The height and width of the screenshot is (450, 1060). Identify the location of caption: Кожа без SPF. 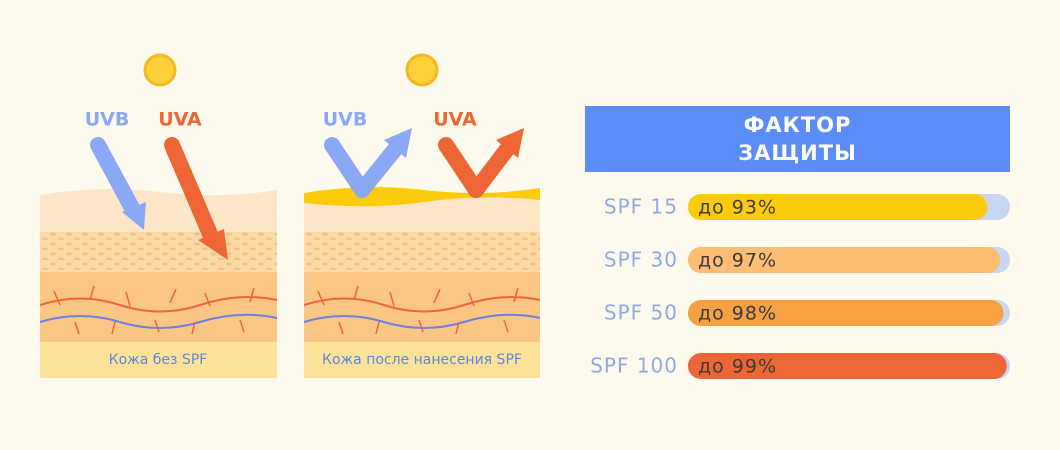
(158, 360).